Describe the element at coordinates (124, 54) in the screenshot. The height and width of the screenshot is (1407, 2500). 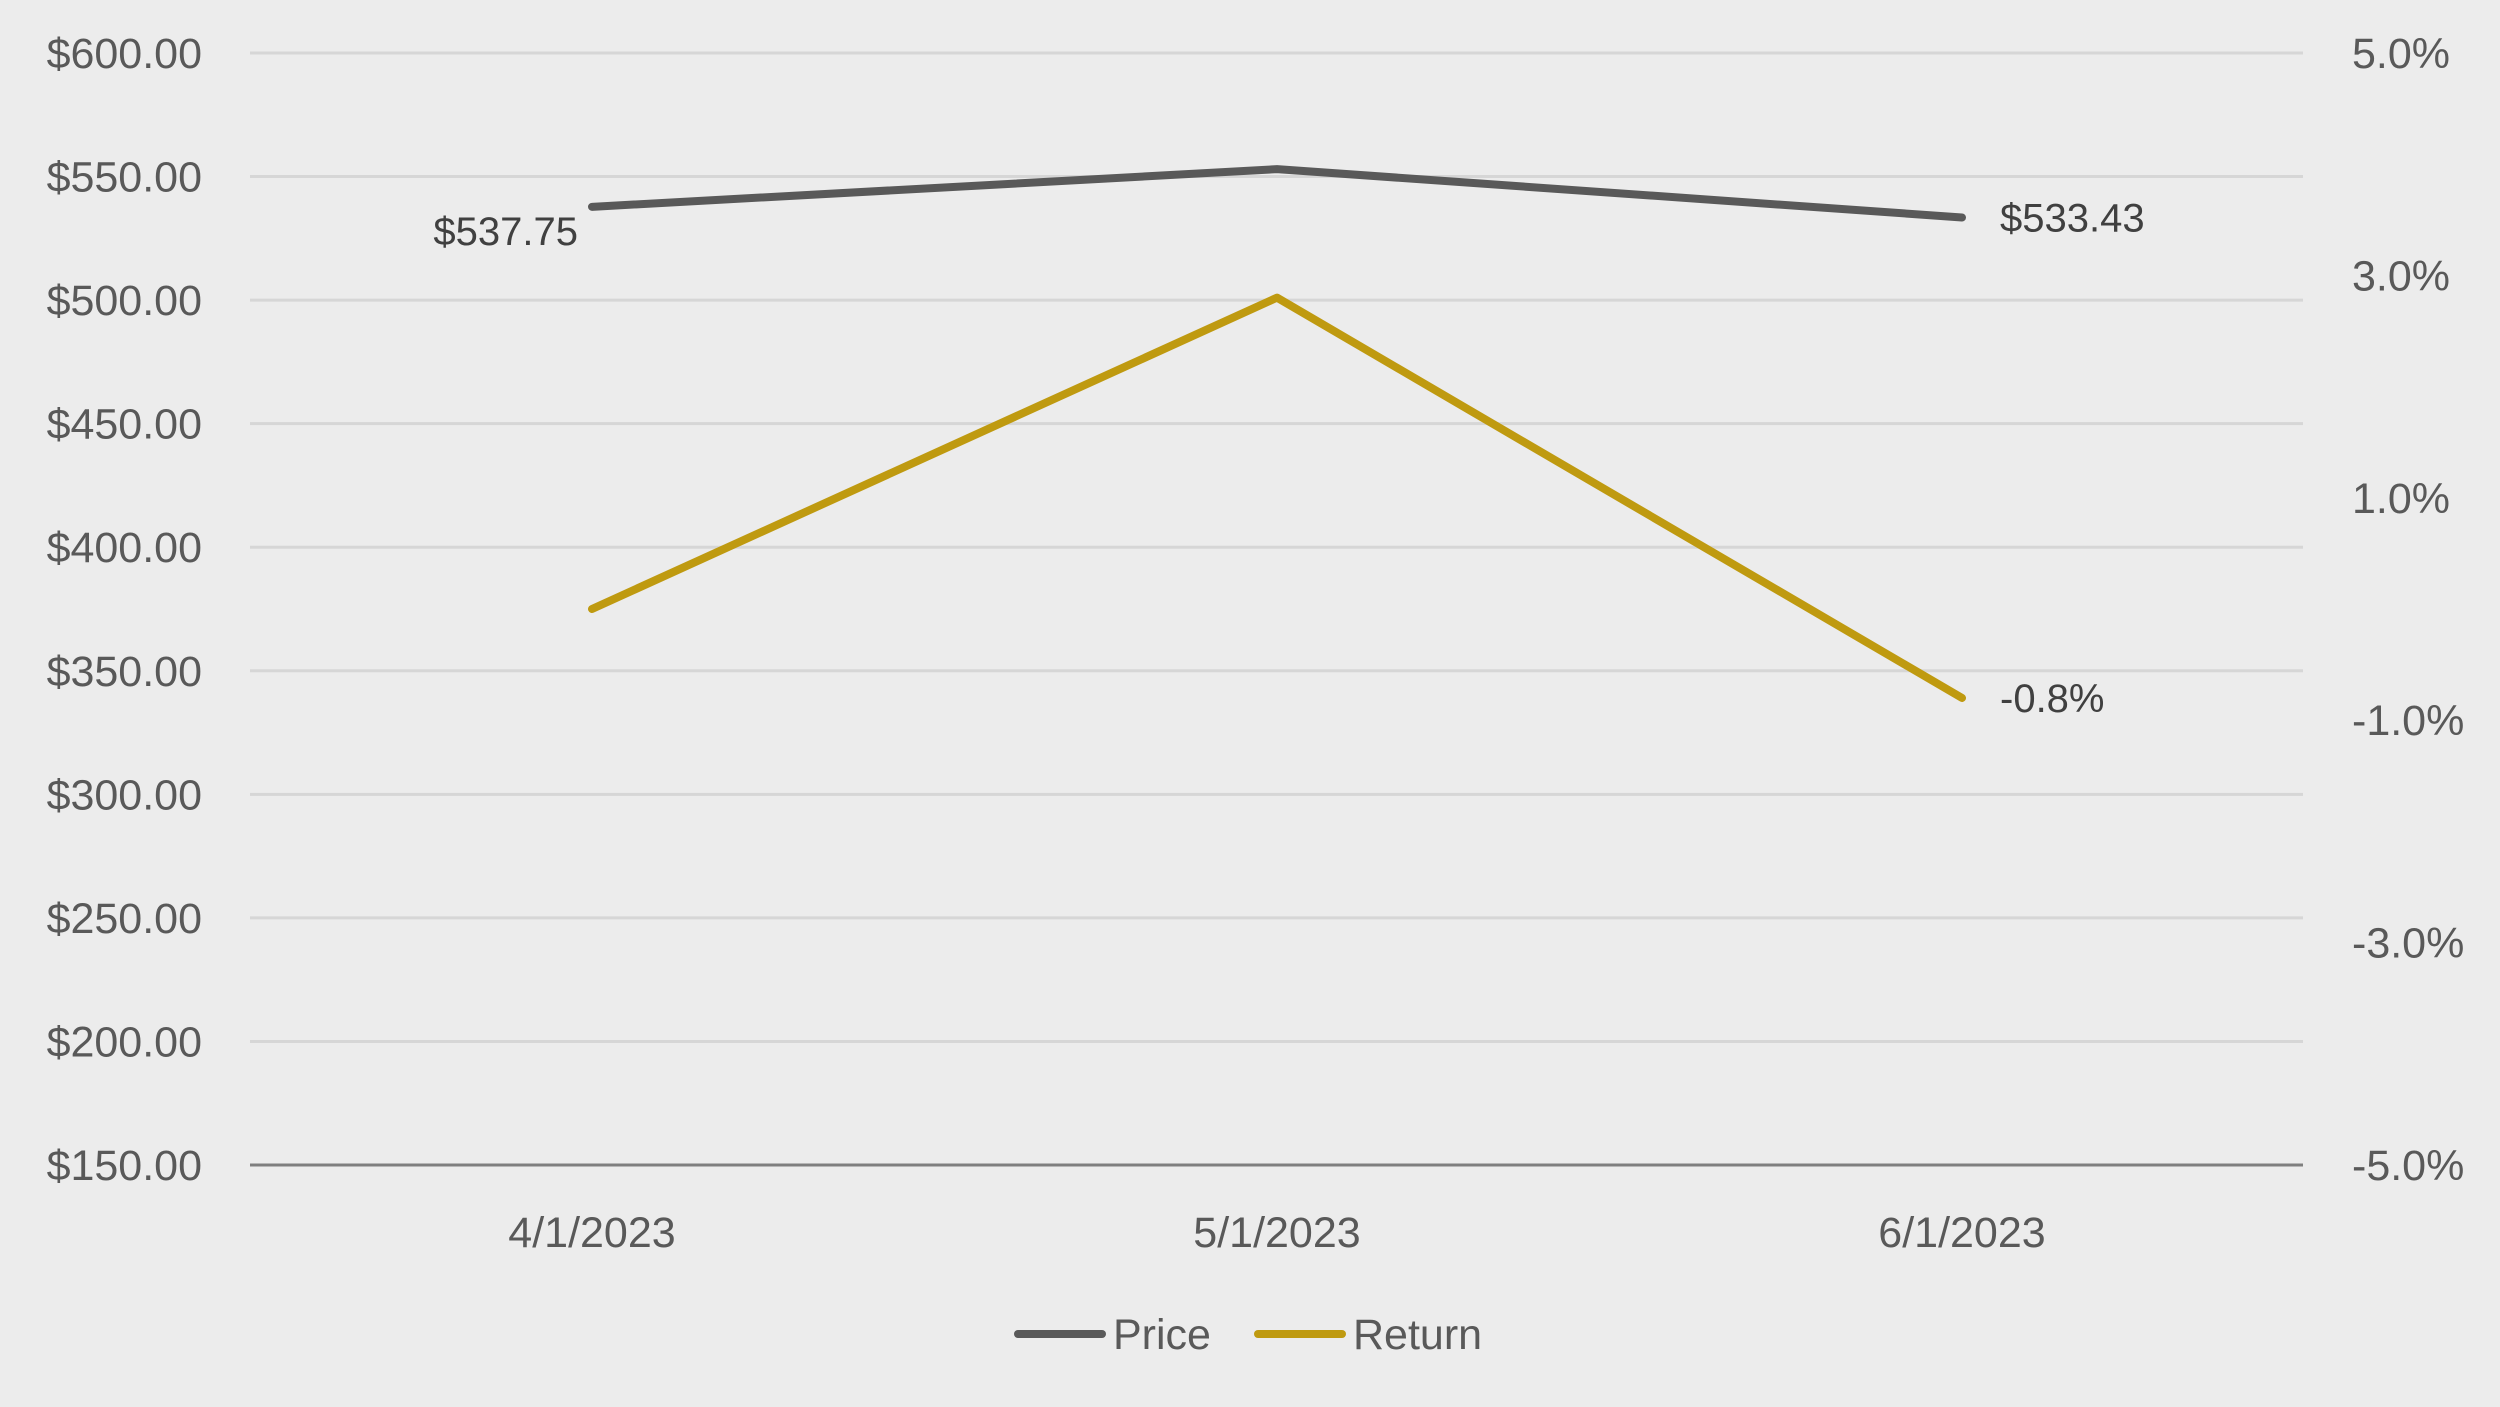
I see `left-axis-tick-label: $600.00` at that location.